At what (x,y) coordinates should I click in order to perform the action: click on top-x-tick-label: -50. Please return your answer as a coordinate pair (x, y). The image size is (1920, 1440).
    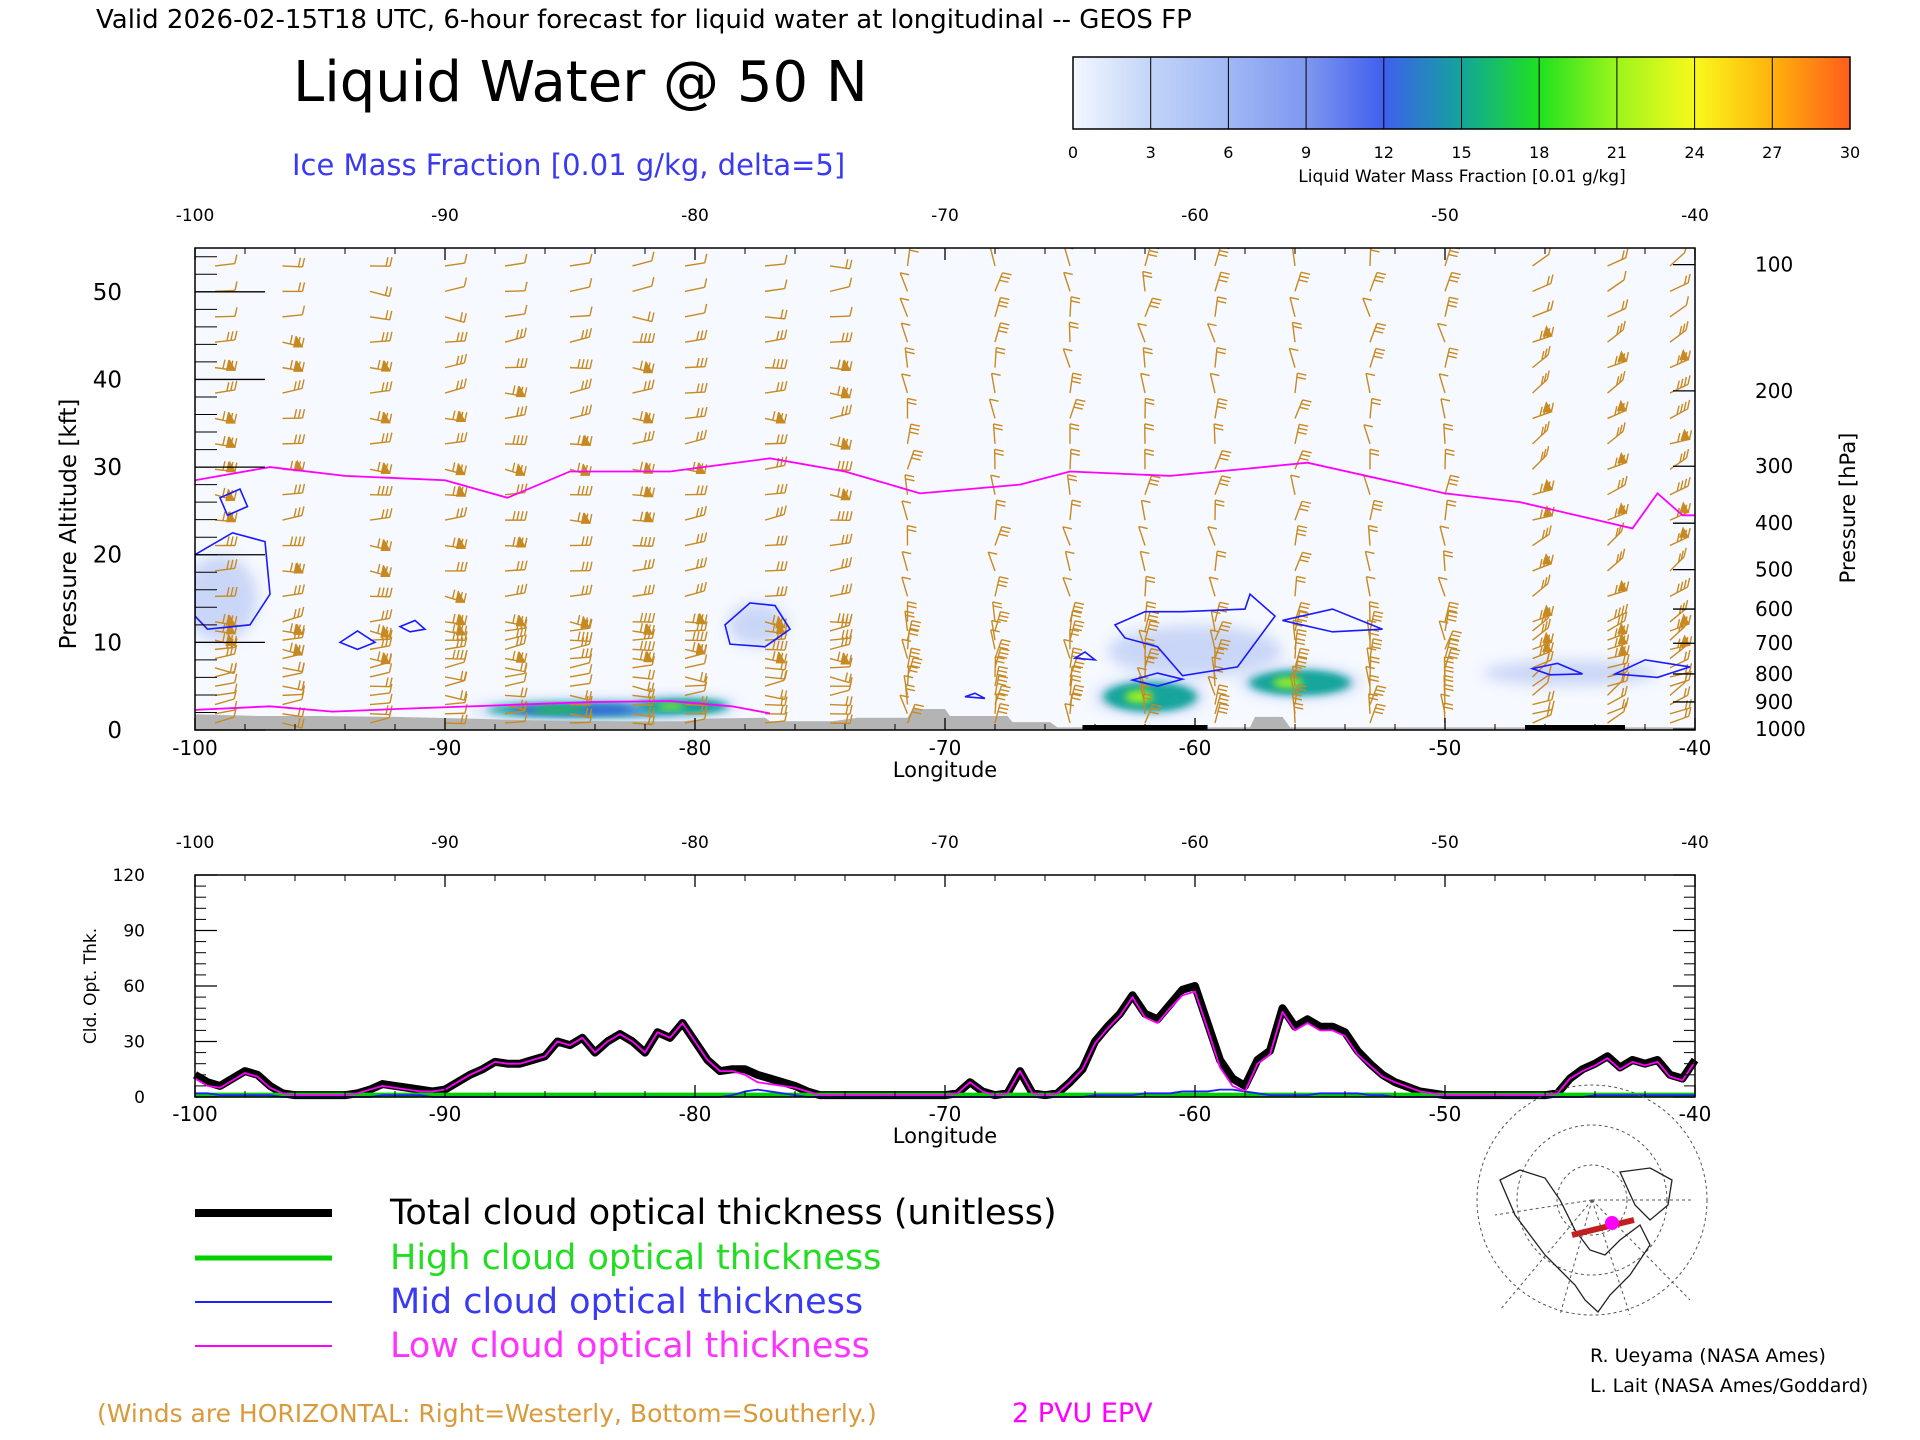
    Looking at the image, I should click on (1445, 748).